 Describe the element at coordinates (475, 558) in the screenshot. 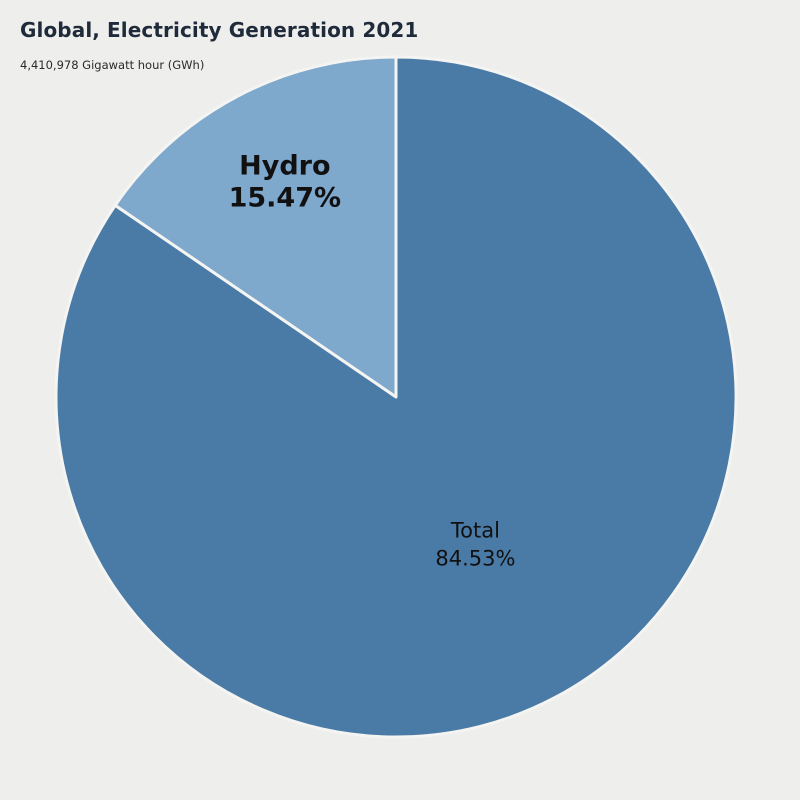

I see `slice-value-total: 84.53%` at that location.